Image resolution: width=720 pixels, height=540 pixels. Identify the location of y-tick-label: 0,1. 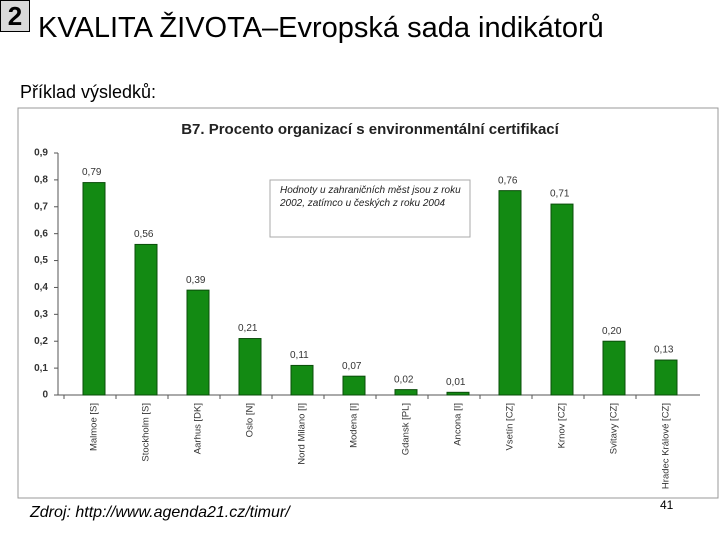
(41, 368).